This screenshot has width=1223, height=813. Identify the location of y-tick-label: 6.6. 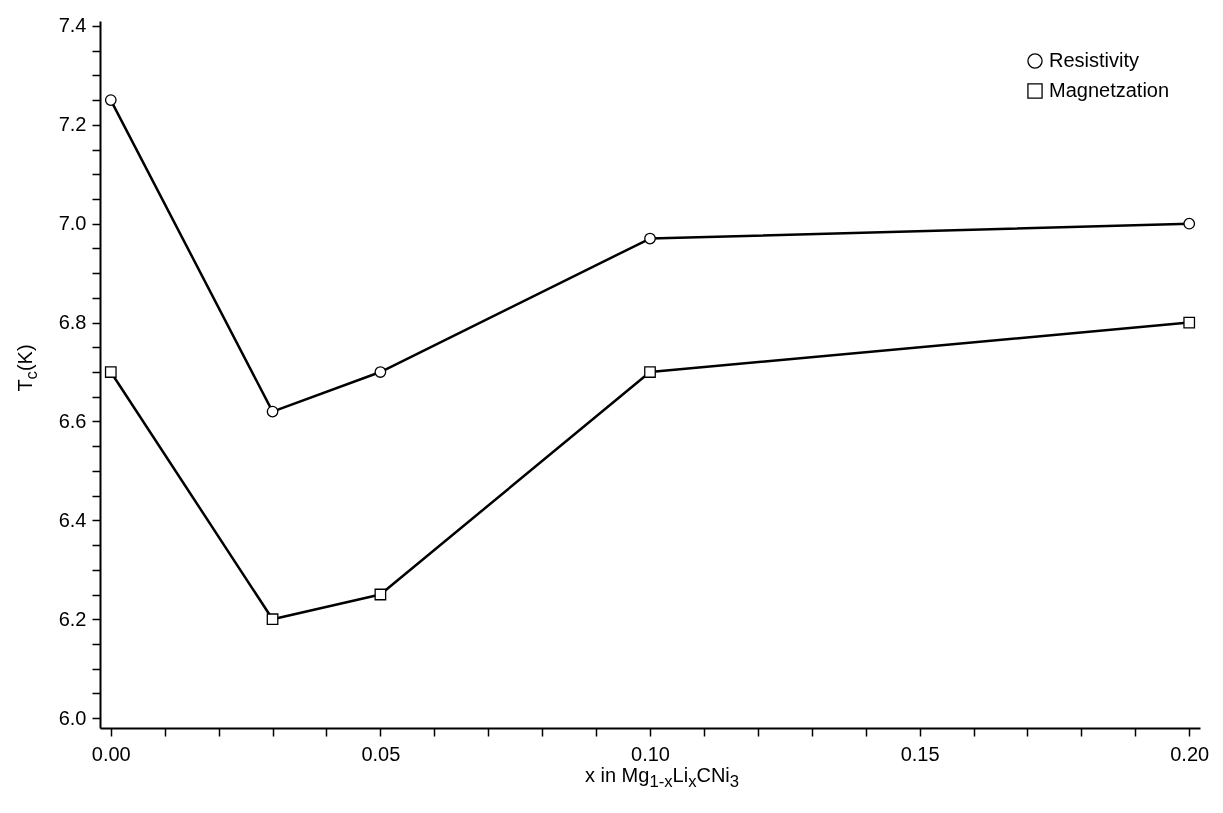
(72, 420).